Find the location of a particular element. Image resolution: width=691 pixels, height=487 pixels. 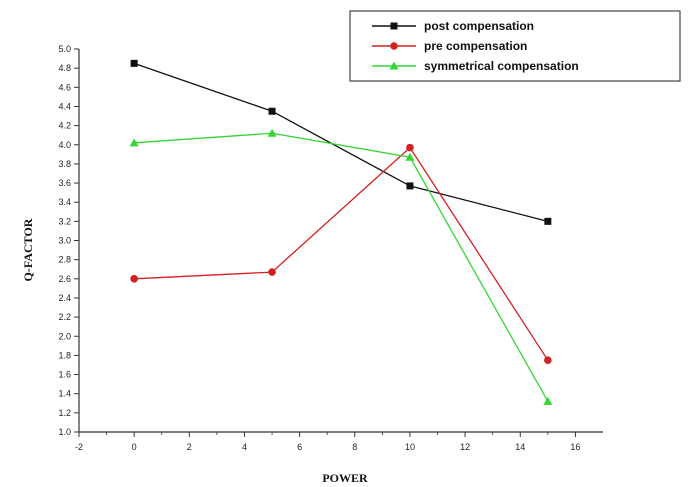

y-tick-label: 2.8 is located at coordinates (64, 260).